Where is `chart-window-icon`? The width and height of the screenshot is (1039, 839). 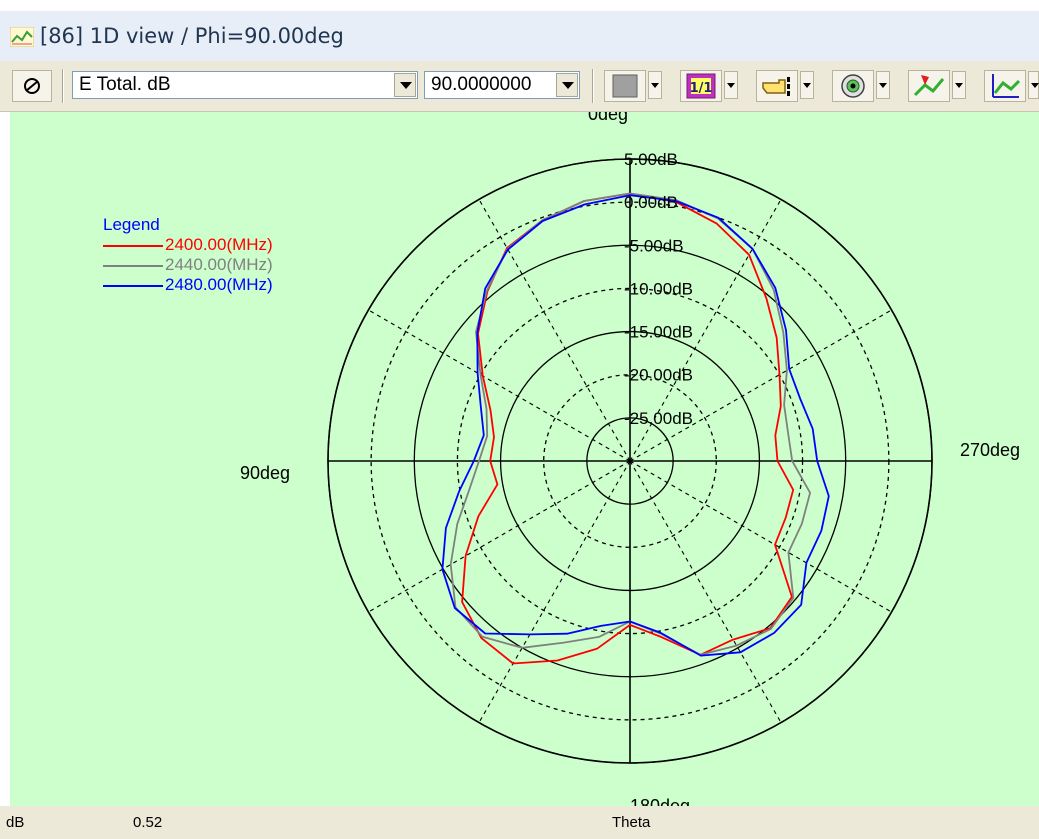
chart-window-icon is located at coordinates (22, 37).